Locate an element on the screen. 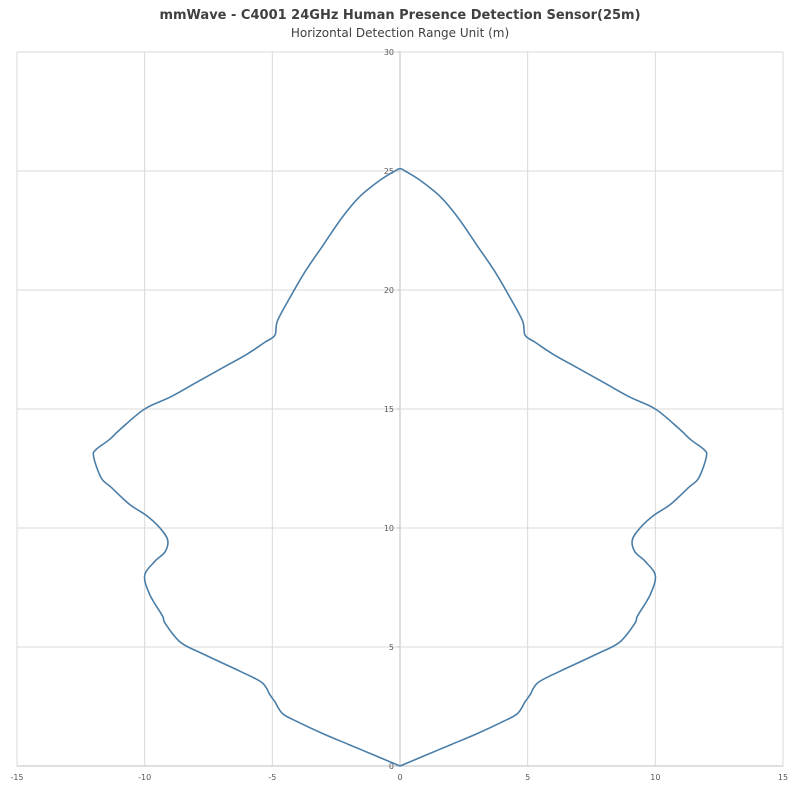  x-tick-label: 5 is located at coordinates (527, 777).